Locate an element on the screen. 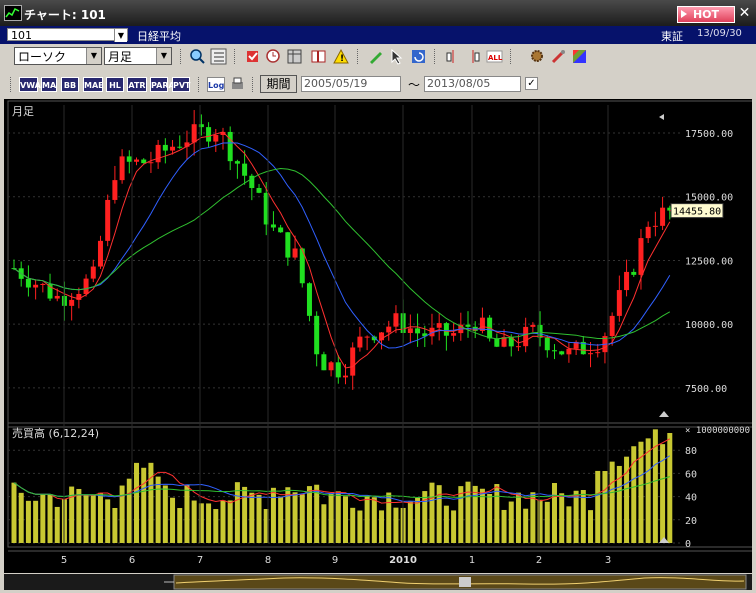 This screenshot has height=593, width=756. bar-left-icon is located at coordinates (452, 56).